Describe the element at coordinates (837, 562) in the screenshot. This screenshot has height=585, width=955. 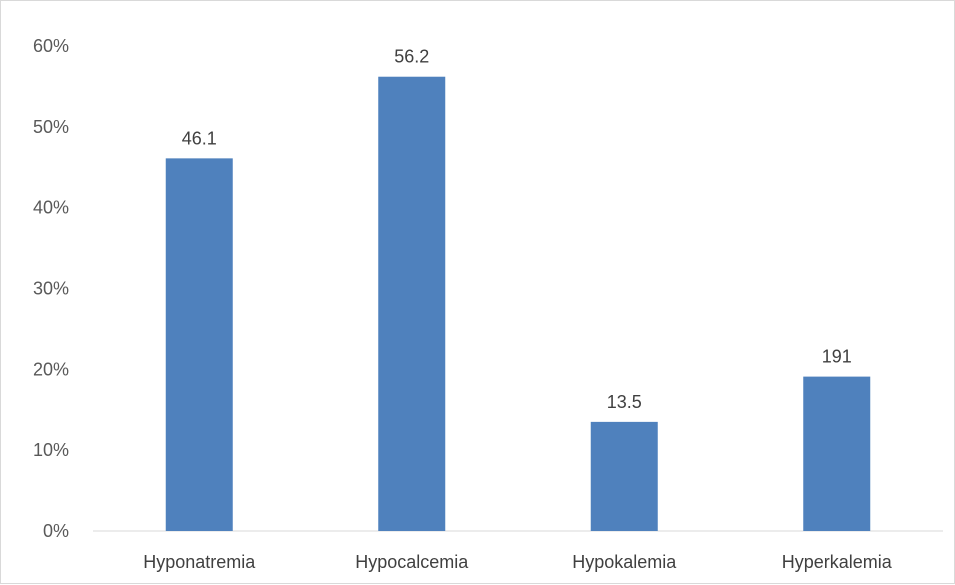
I see `category-label: Hyperkalemia` at that location.